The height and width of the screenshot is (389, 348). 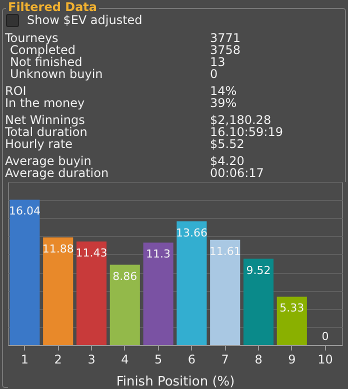 I want to click on text: Net Winnings, so click(x=45, y=120).